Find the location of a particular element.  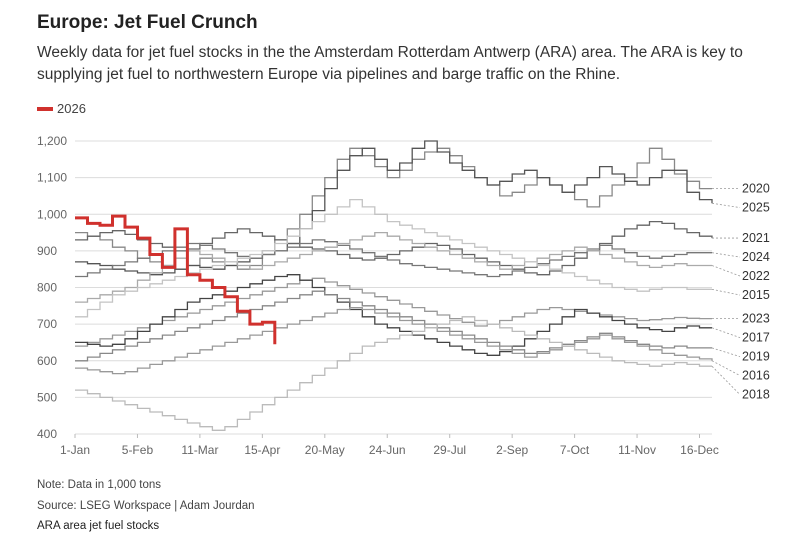

legend: 2026 is located at coordinates (61, 108).